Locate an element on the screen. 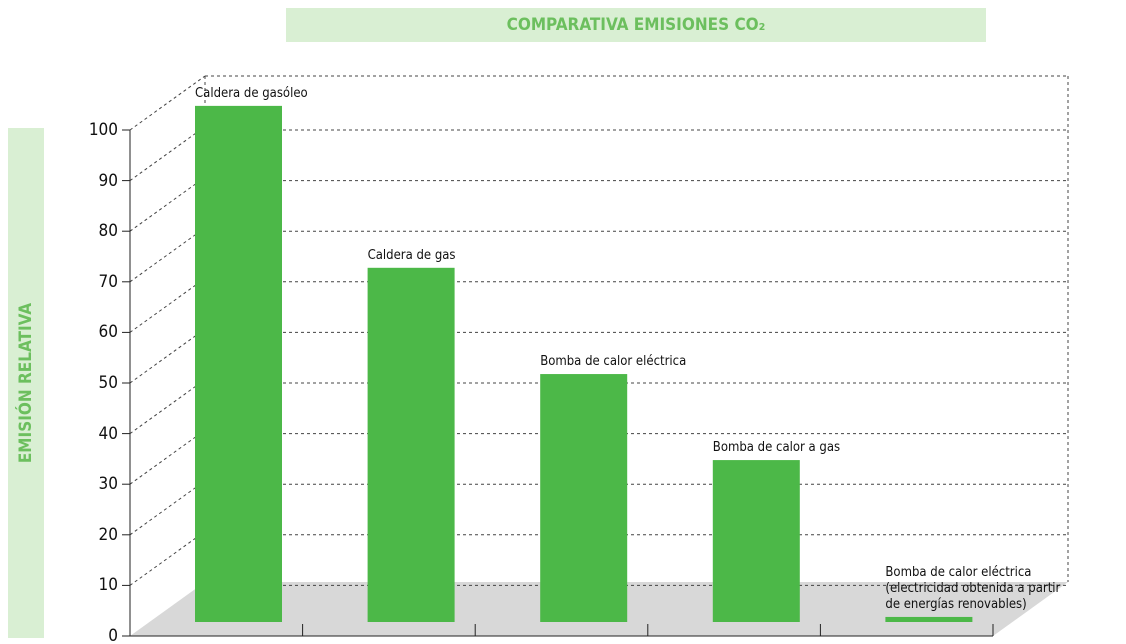 Image resolution: width=1126 pixels, height=644 pixels. y-tick-label: 20 is located at coordinates (108, 534).